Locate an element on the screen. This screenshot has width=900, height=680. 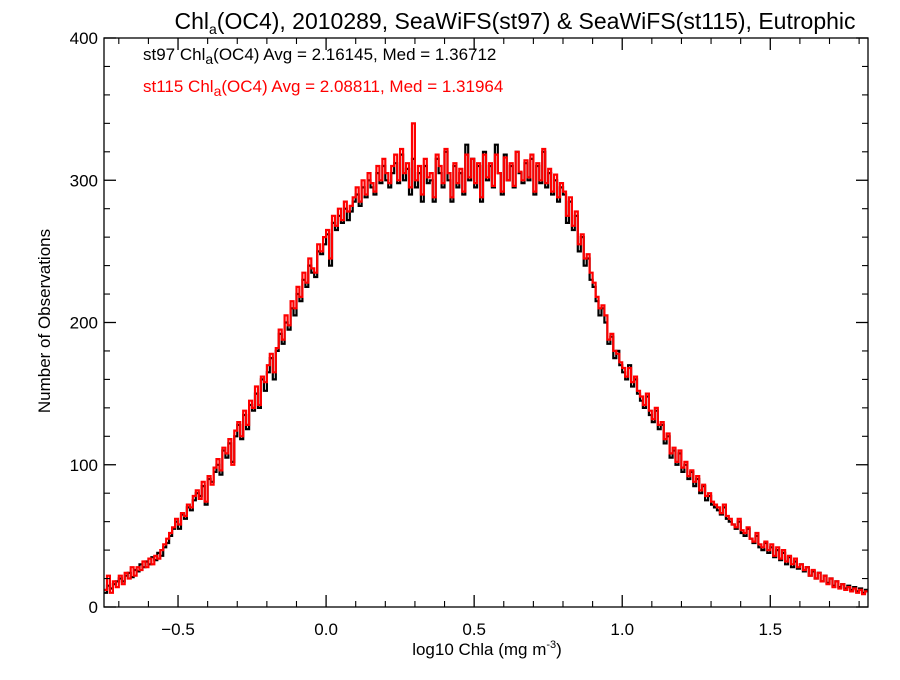
x-axis-label: log10 Chla (mg m-3) is located at coordinates (487, 649).